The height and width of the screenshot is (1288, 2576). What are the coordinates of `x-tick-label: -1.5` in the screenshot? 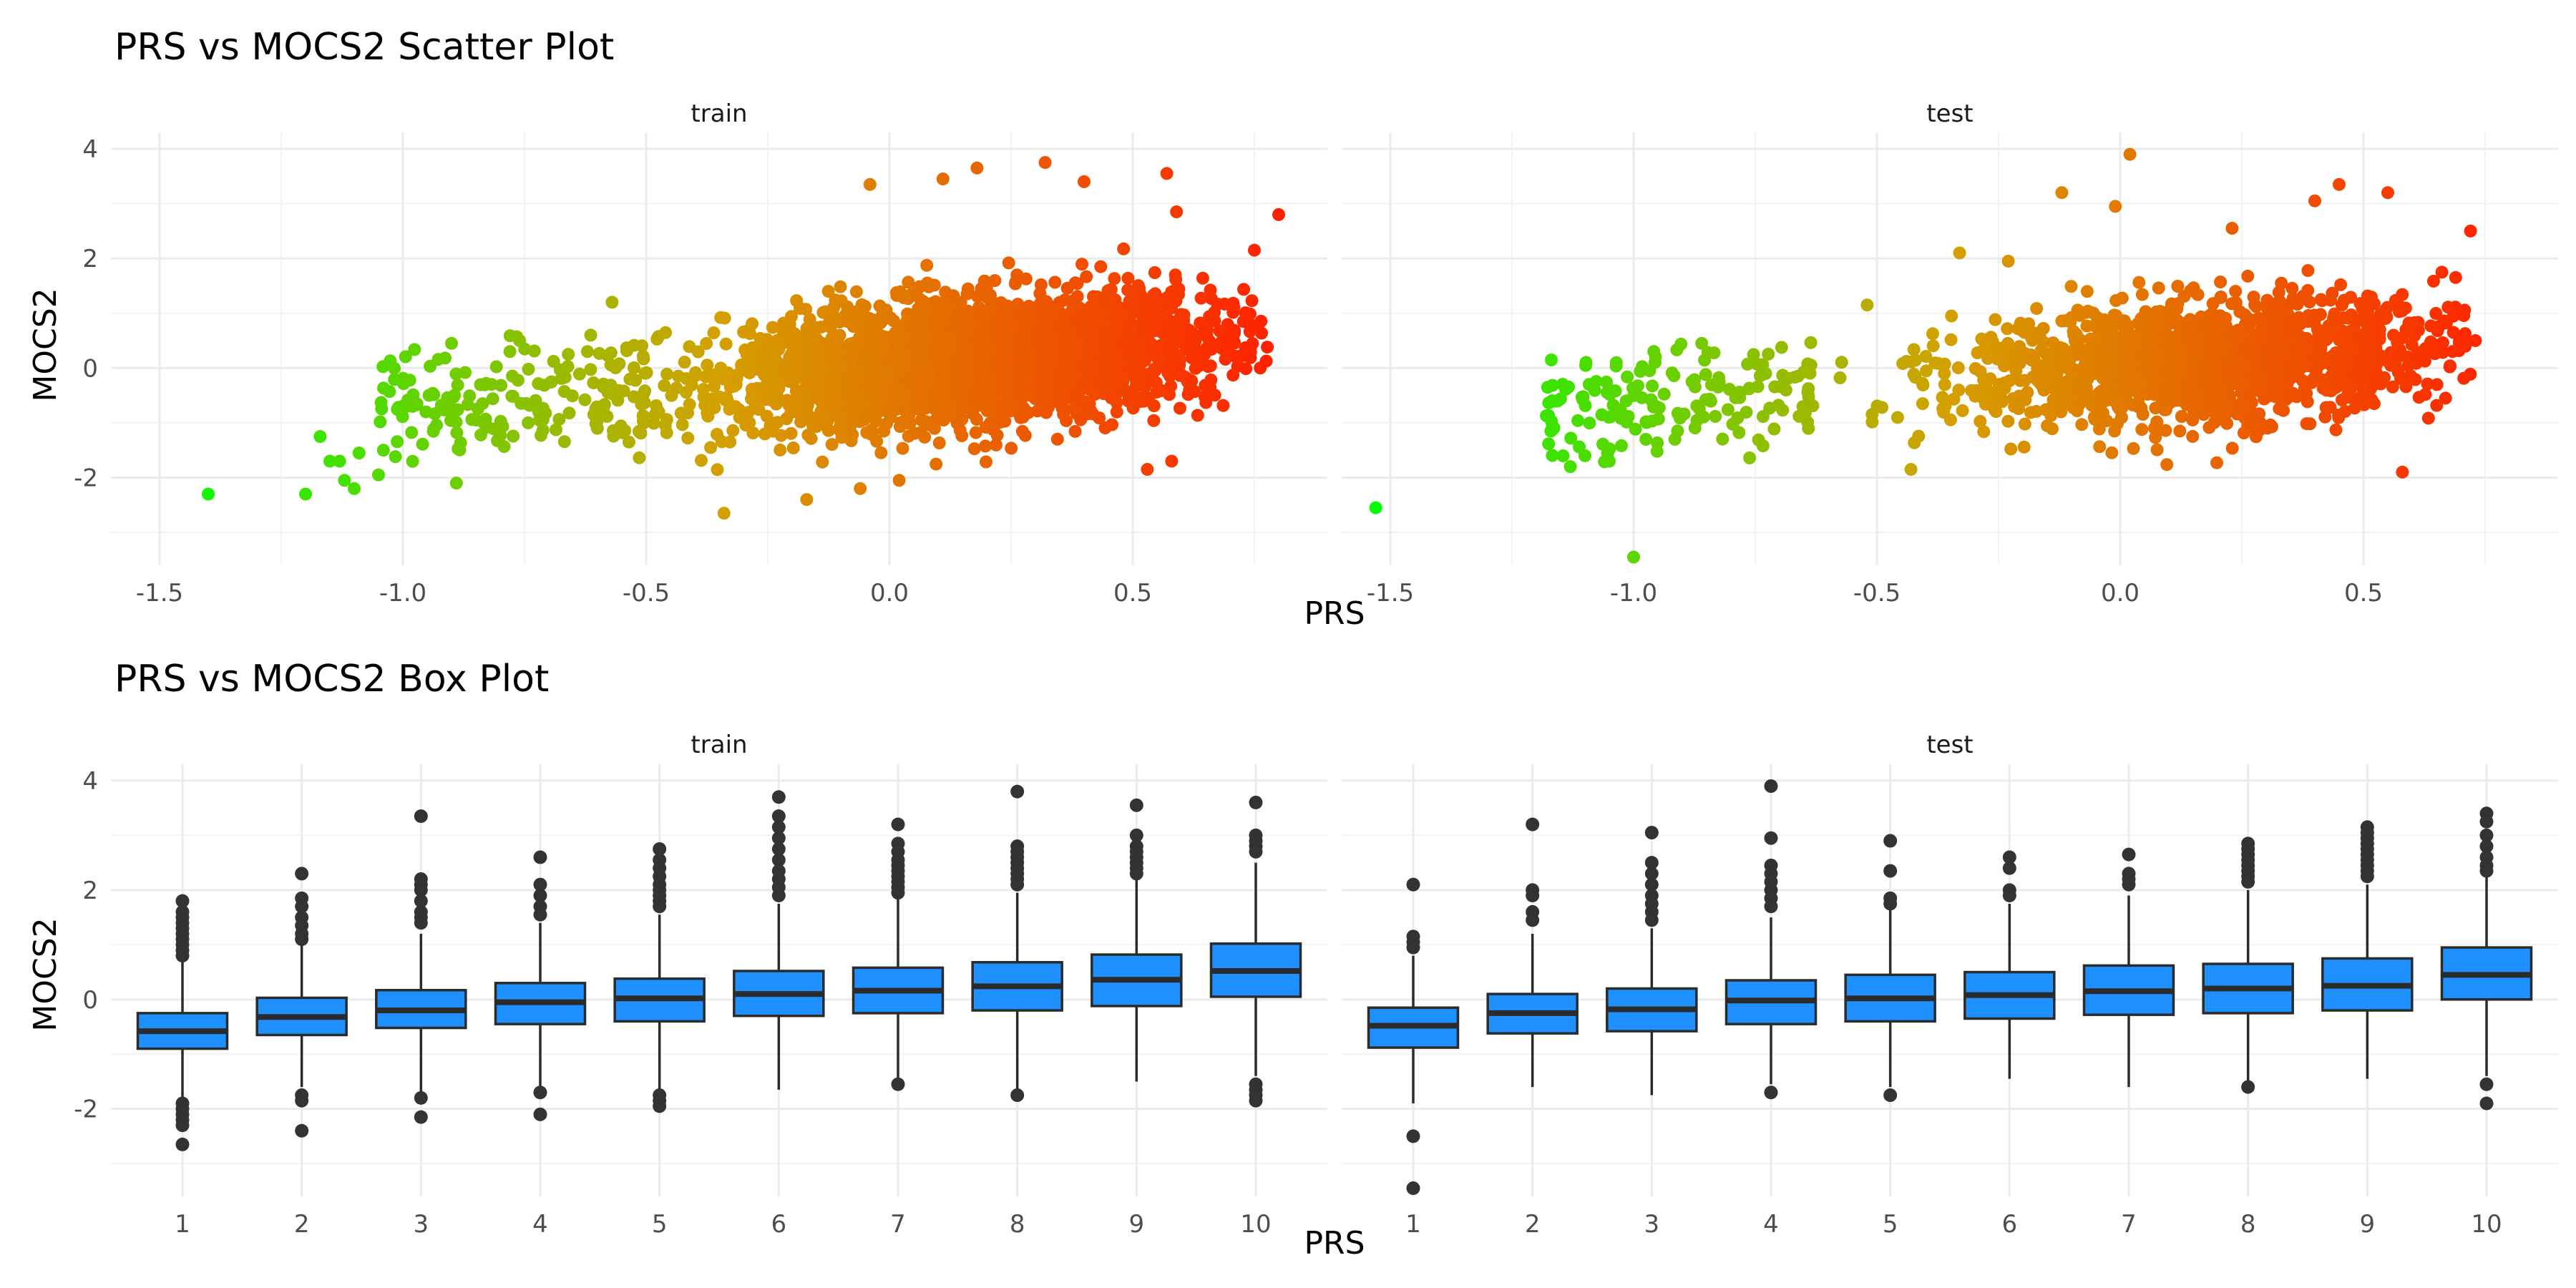 It's located at (1390, 593).